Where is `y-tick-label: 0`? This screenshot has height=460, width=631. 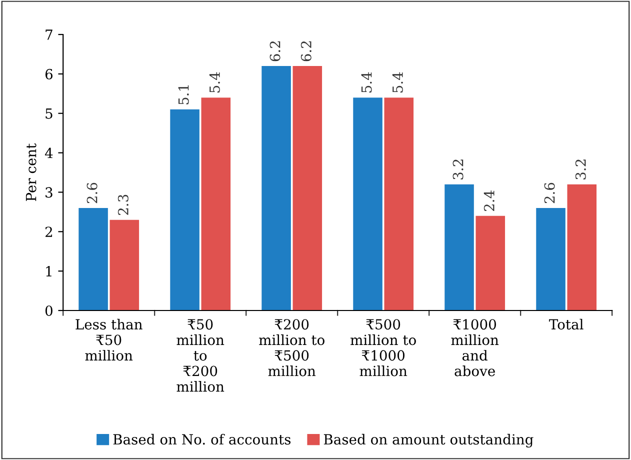 y-tick-label: 0 is located at coordinates (48, 310).